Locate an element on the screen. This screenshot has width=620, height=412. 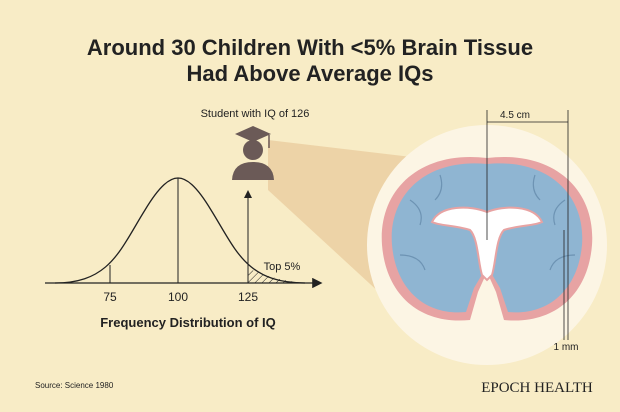
bell-curve is located at coordinates (184, 233).